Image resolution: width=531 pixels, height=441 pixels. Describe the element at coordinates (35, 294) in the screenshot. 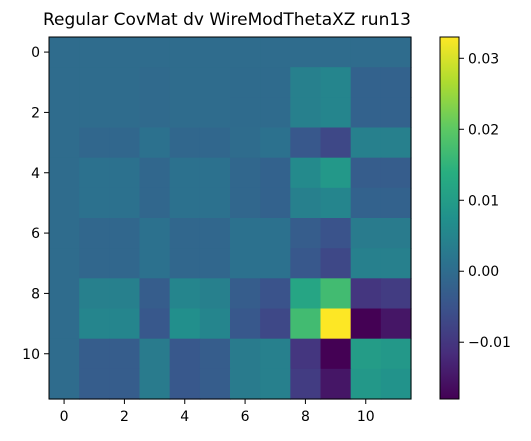

I see `y-tick-label: 8` at that location.